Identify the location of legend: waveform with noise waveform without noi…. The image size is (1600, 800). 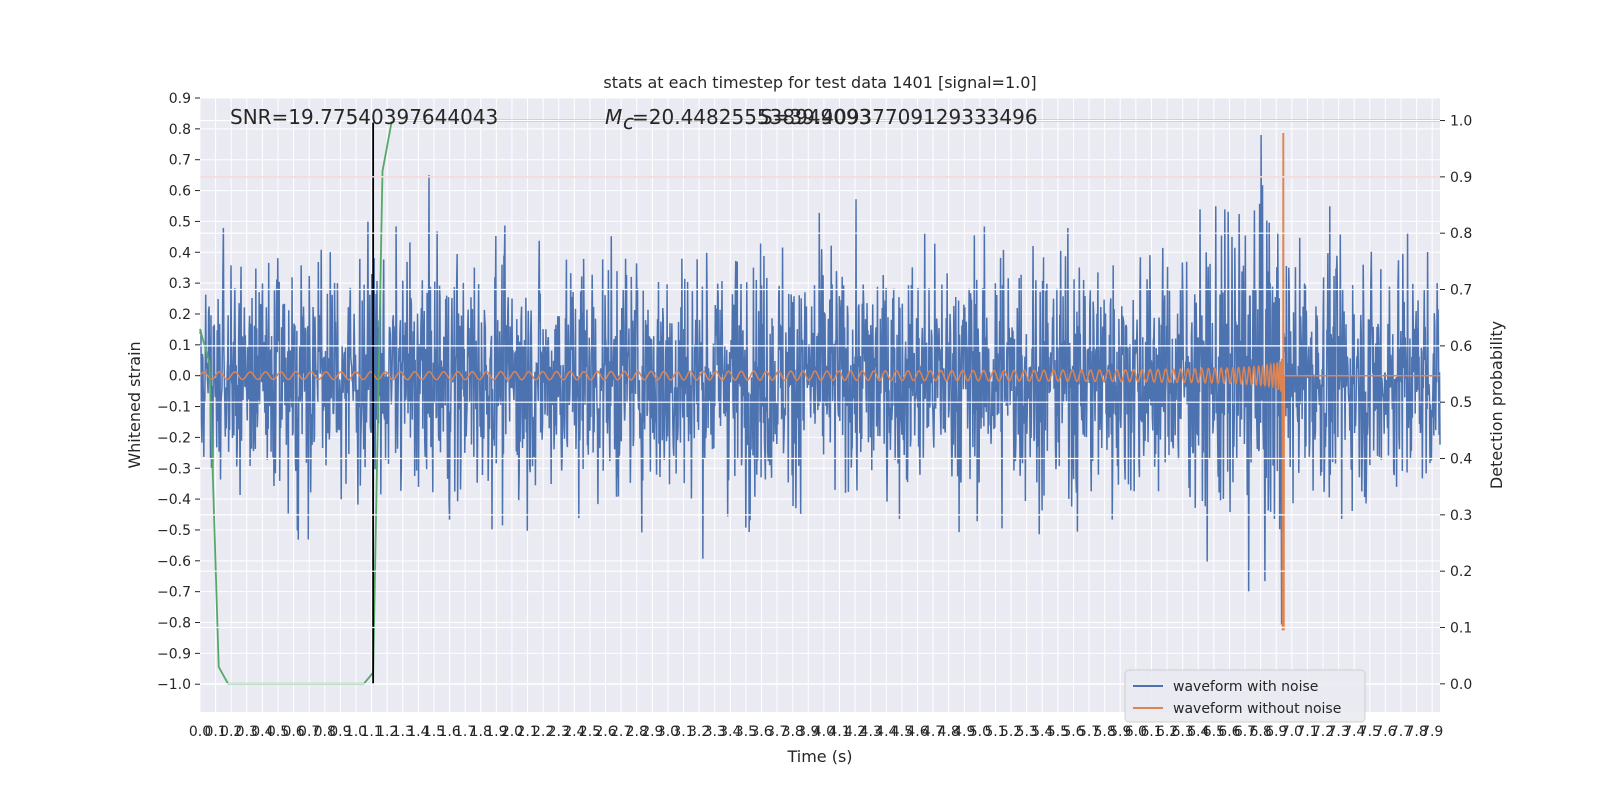
(1245, 696).